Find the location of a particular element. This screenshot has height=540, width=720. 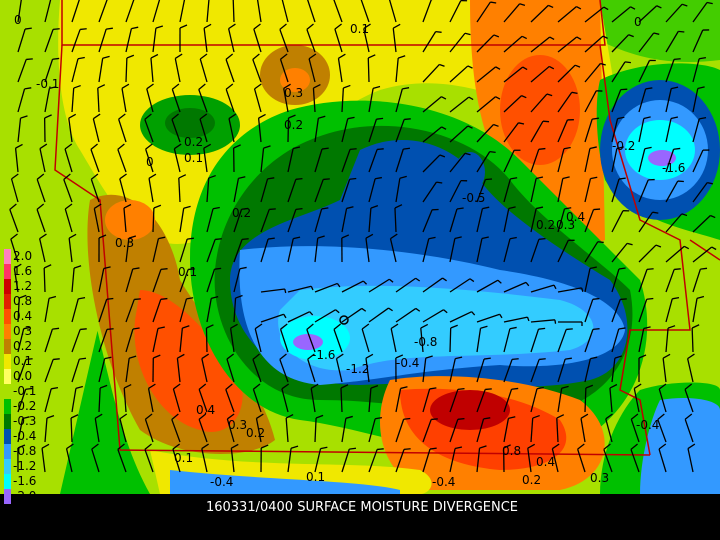

contour-label: 0.4 is located at coordinates (575, 217).